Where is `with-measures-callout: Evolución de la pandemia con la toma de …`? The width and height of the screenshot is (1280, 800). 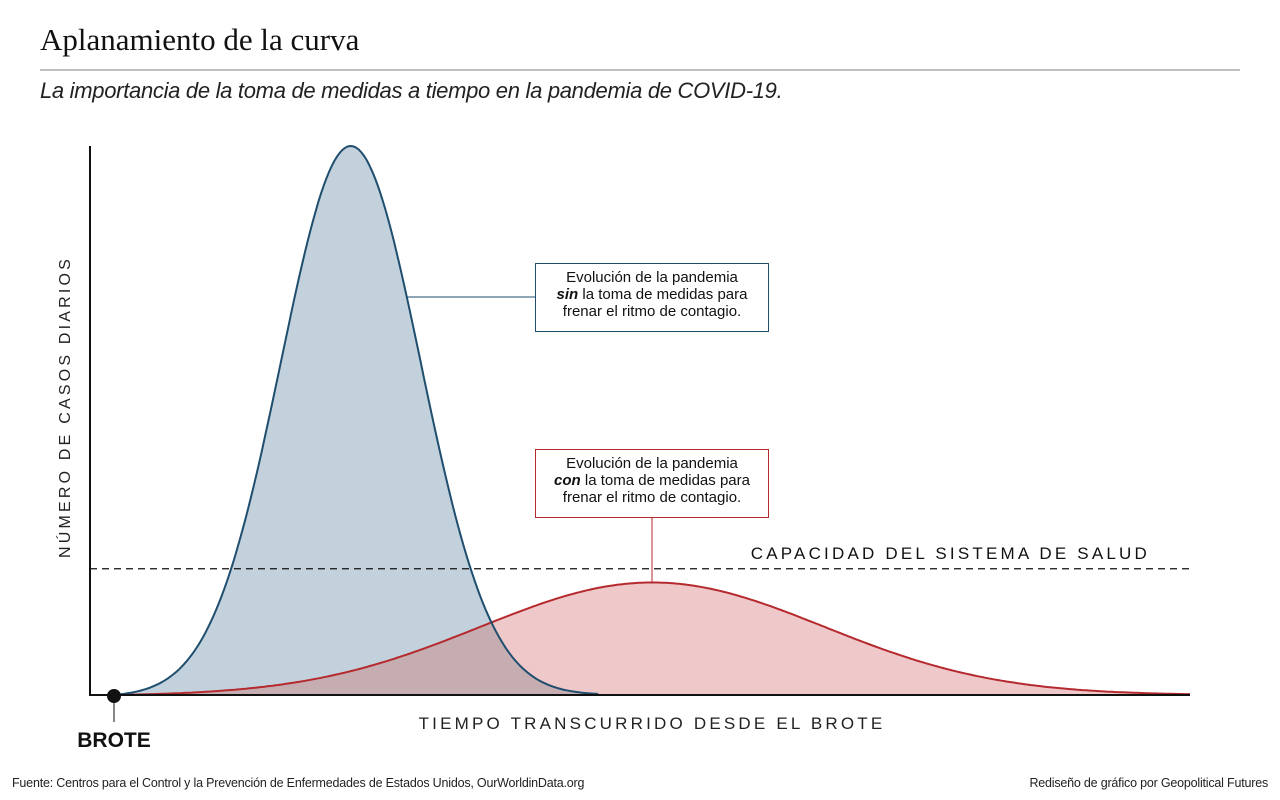
with-measures-callout: Evolución de la pandemia con la toma de … is located at coordinates (652, 483).